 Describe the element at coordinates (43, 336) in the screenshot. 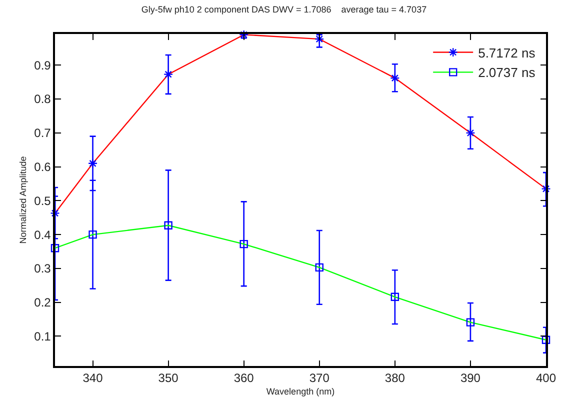

I see `y-tick-label: 0.1` at that location.